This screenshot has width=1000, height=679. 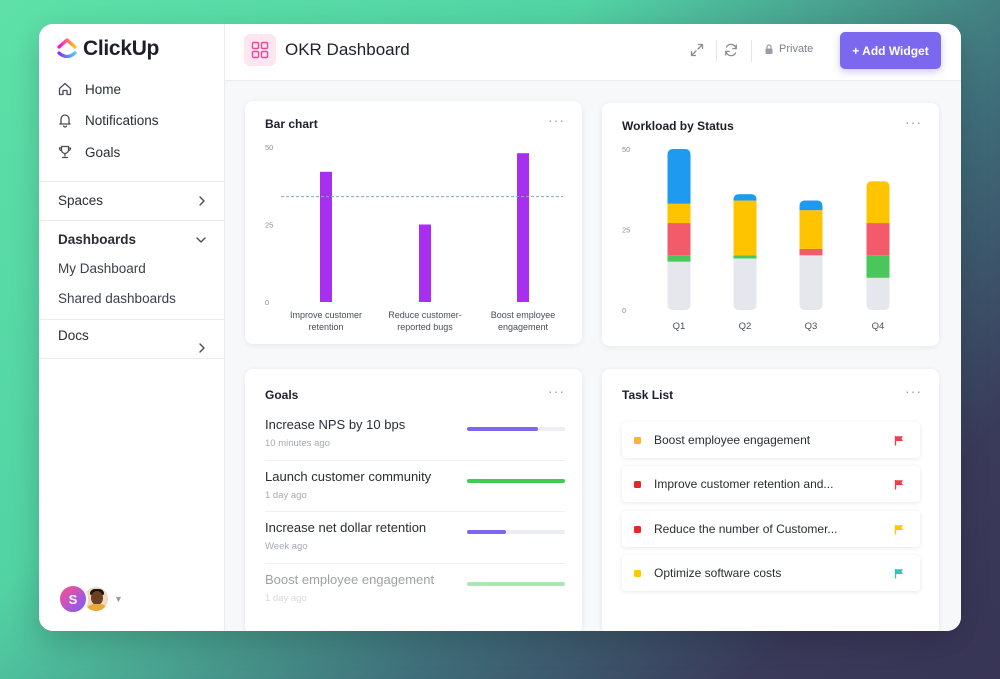 What do you see at coordinates (103, 152) in the screenshot?
I see `sidebar-item-label: Goals` at bounding box center [103, 152].